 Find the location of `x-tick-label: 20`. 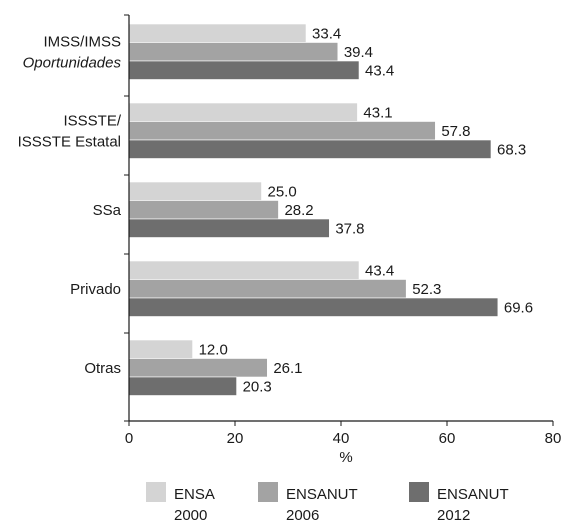

x-tick-label: 20 is located at coordinates (235, 438).